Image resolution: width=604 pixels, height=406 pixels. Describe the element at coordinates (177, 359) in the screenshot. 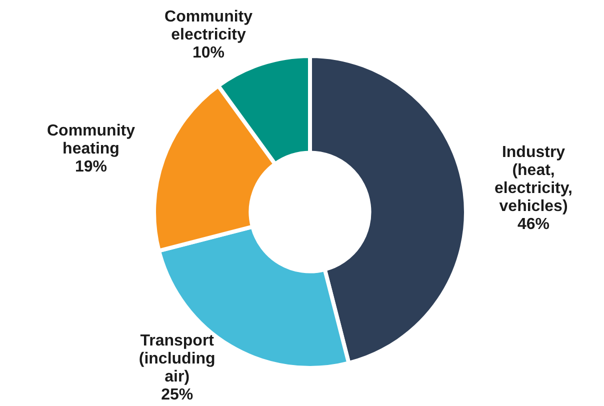

I see `slice-label: Transport (including air)` at that location.